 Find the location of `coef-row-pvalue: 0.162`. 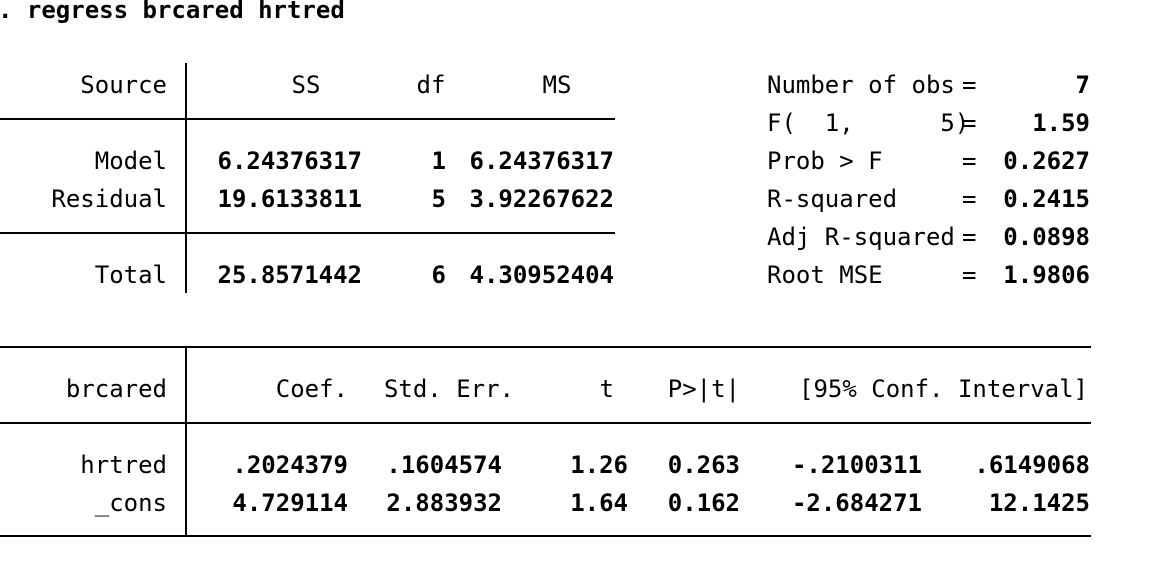

coef-row-pvalue: 0.162 is located at coordinates (703, 503).